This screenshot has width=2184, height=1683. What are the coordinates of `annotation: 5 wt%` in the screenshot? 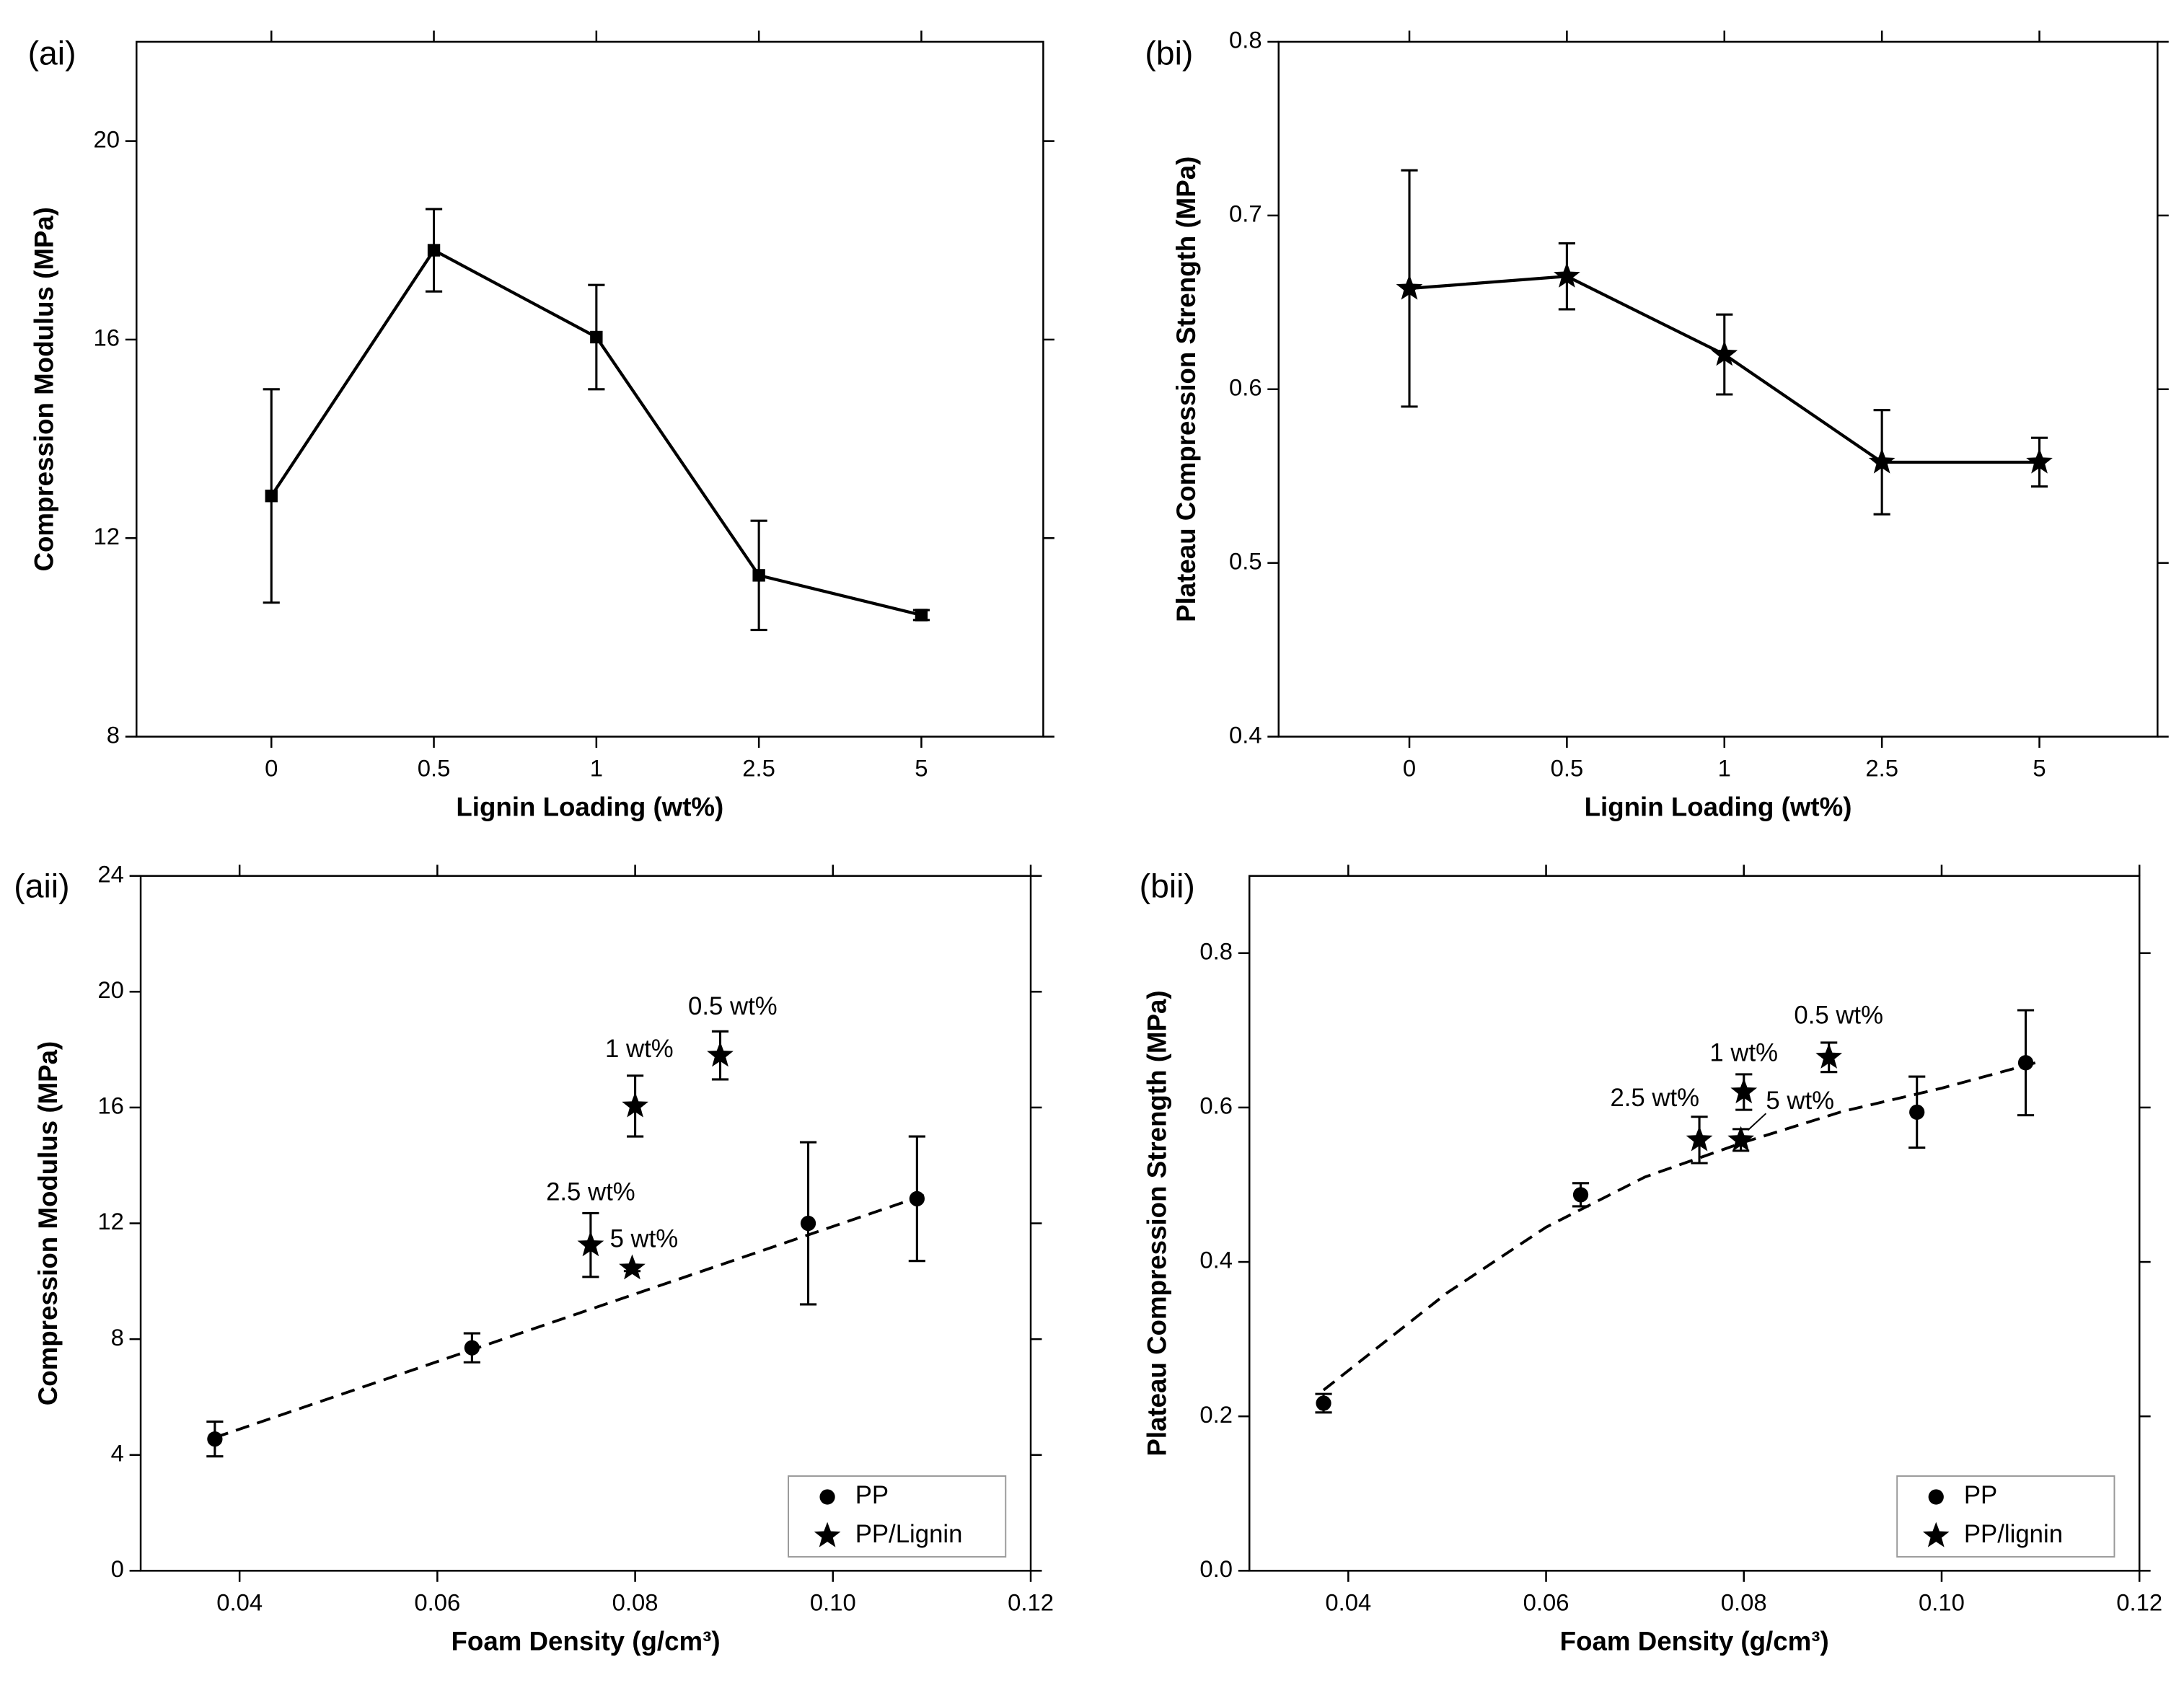 It's located at (1800, 1101).